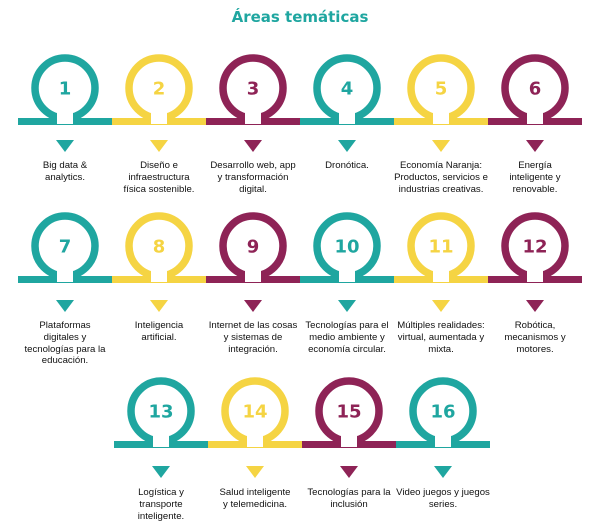 The width and height of the screenshot is (600, 525). I want to click on topic-3: 3, so click(253, 103).